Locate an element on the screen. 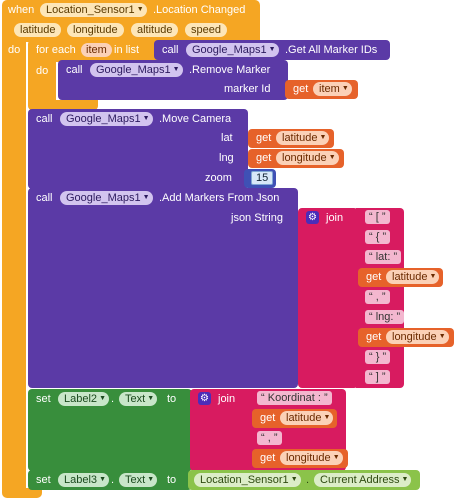 This screenshot has height=500, width=455. label2-string-comma-text: , is located at coordinates (269, 438).